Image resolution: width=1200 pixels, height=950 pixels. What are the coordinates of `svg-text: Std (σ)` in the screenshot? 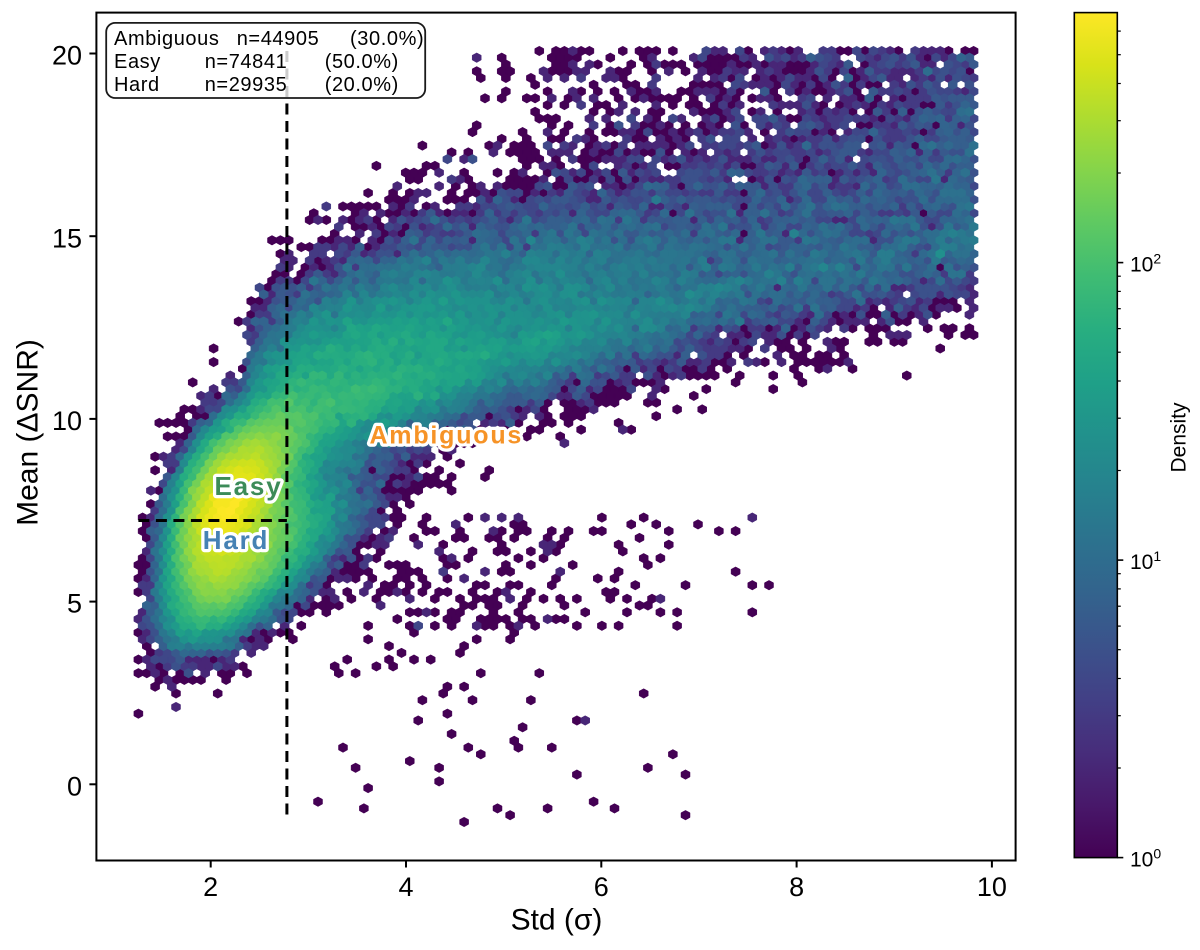 It's located at (557, 920).